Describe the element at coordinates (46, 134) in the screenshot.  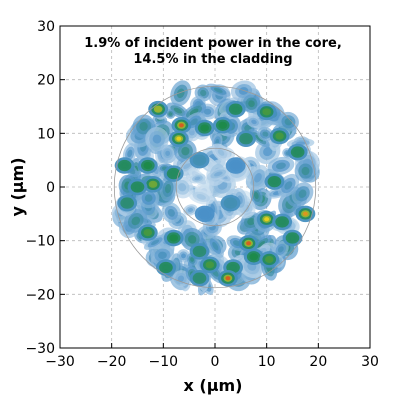
I see `y-tick-label: 10` at that location.